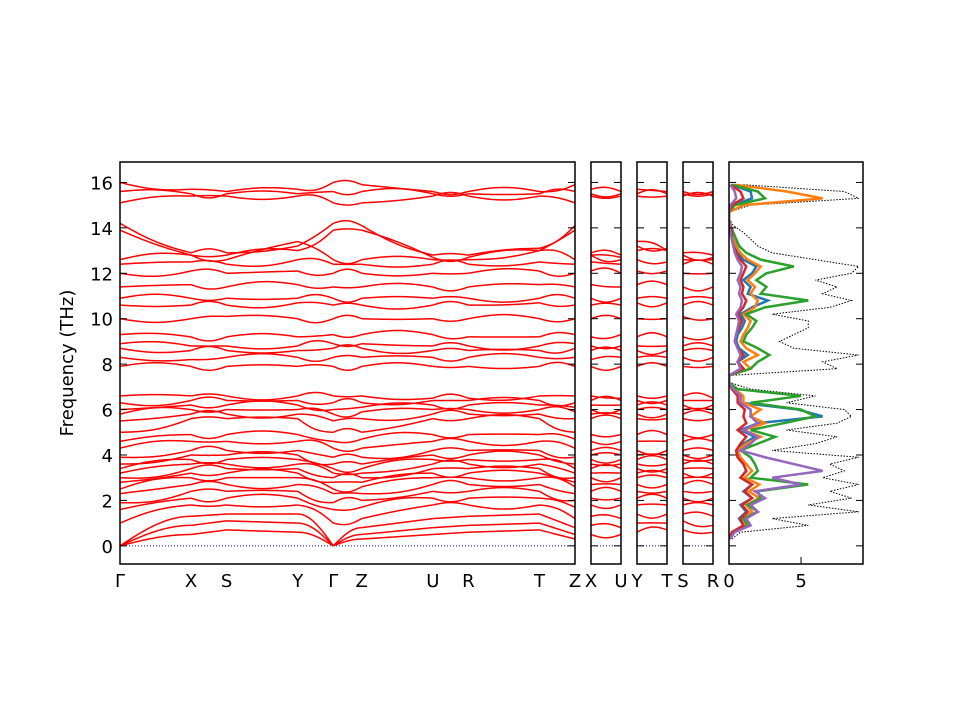  Describe the element at coordinates (101, 274) in the screenshot. I see `y-tick-label: 12` at that location.